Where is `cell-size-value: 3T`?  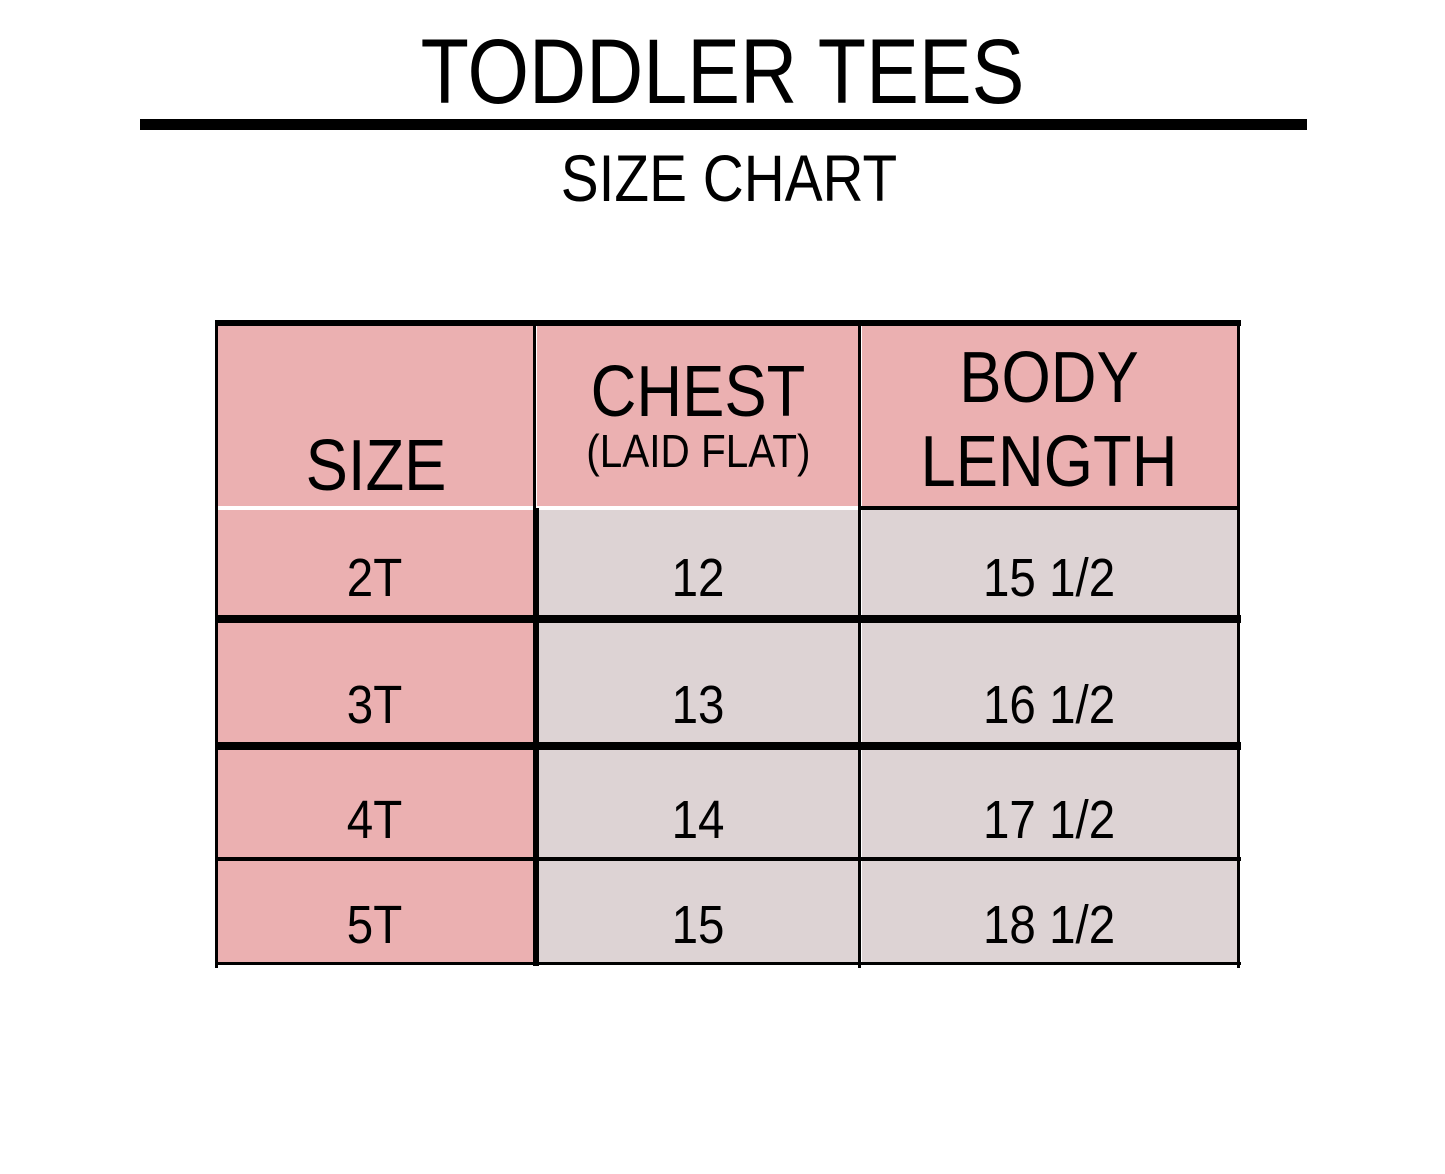
cell-size-value: 3T is located at coordinates (375, 705).